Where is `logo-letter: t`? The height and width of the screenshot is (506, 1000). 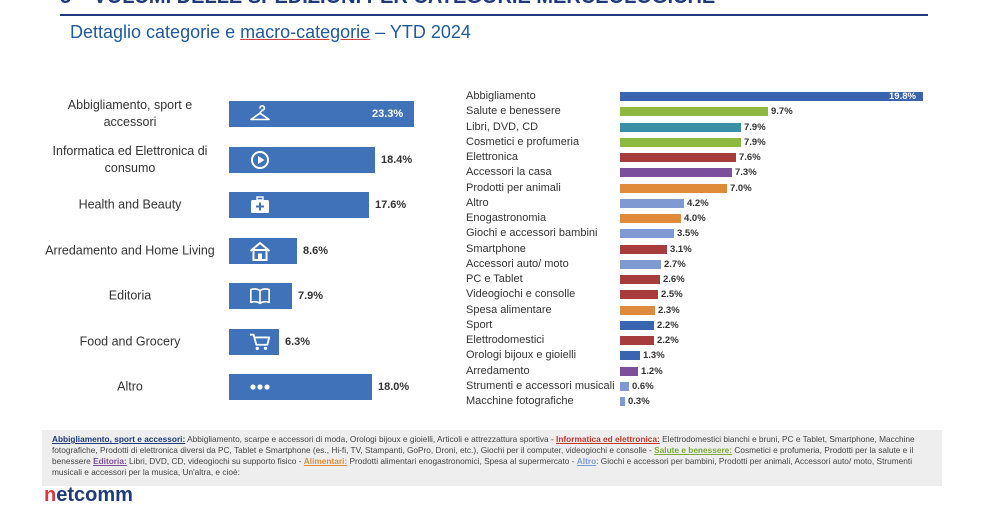
logo-letter: t is located at coordinates (71, 495).